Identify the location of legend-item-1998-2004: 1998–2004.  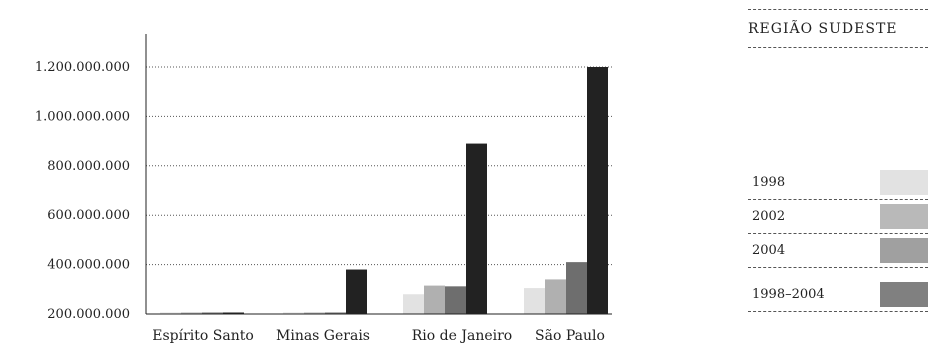
(838, 295).